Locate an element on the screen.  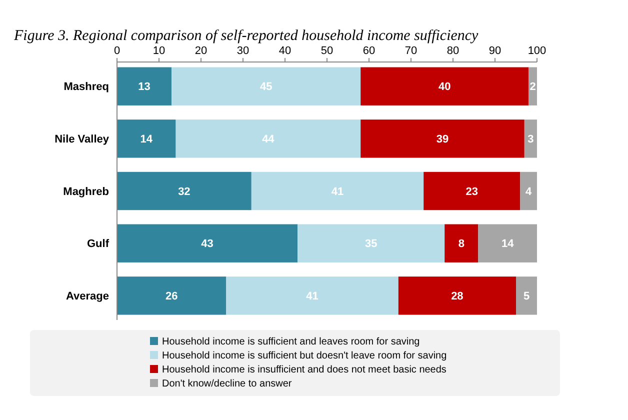
data-label: 4 is located at coordinates (529, 192).